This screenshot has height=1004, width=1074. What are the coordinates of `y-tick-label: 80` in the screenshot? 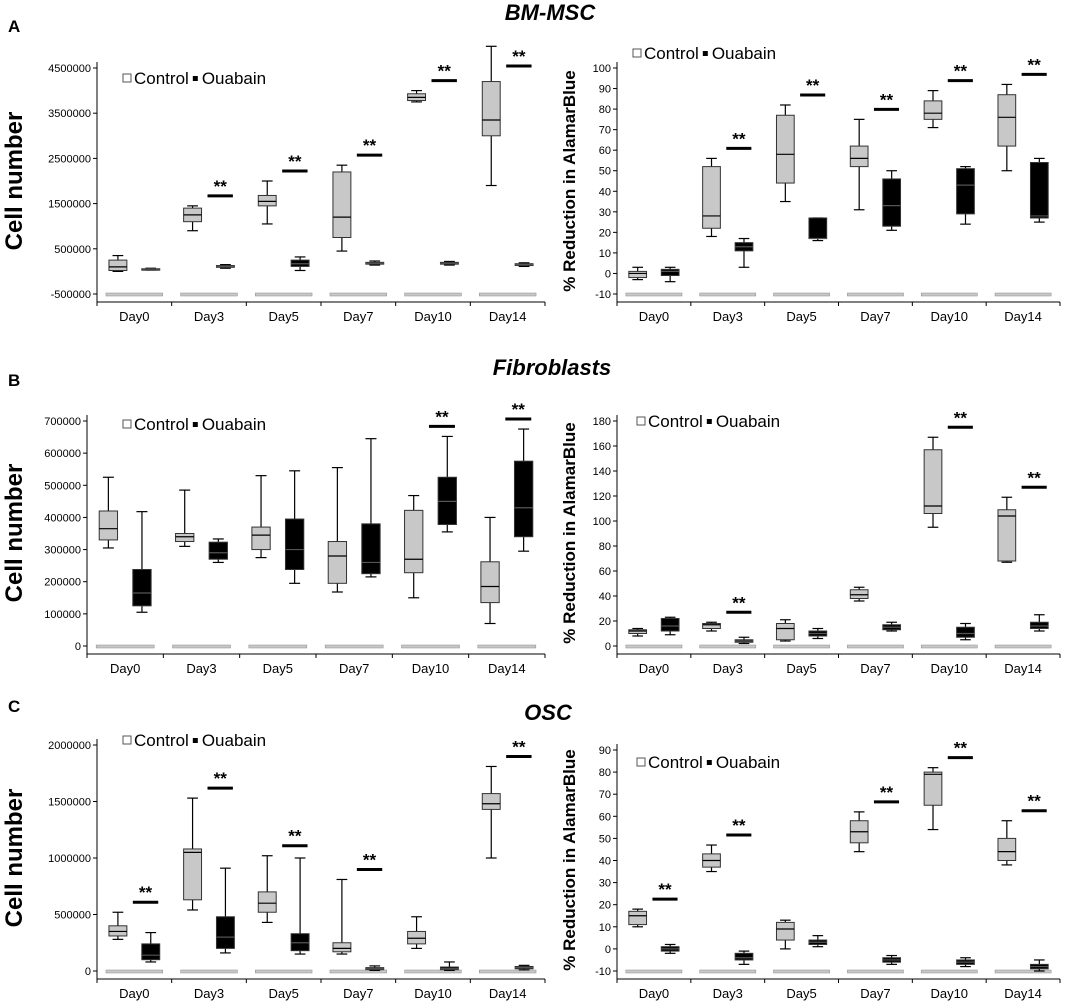 It's located at (605, 110).